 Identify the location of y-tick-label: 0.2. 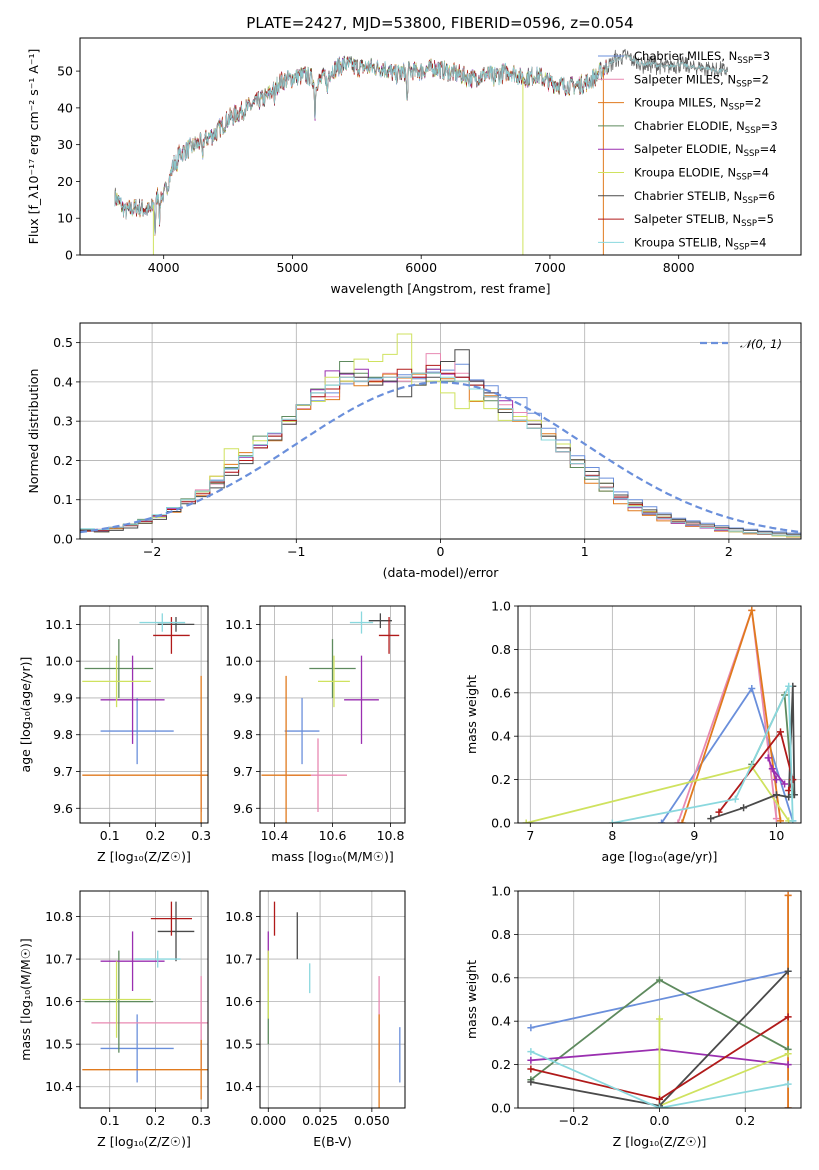
(63, 460).